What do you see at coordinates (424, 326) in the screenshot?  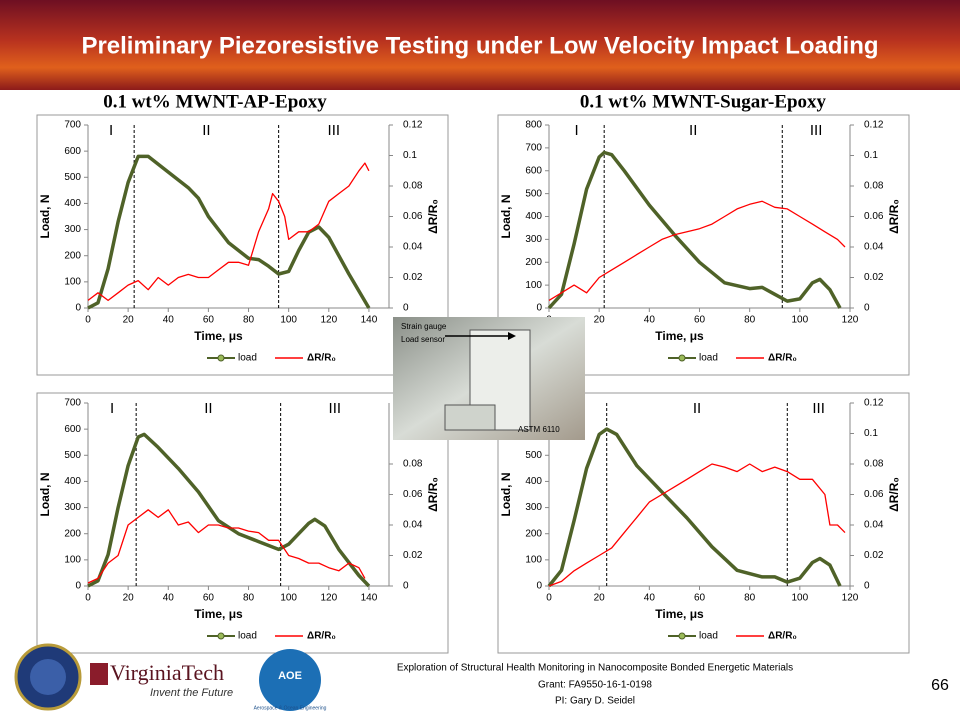 I see `photo-label: Strain gauge` at bounding box center [424, 326].